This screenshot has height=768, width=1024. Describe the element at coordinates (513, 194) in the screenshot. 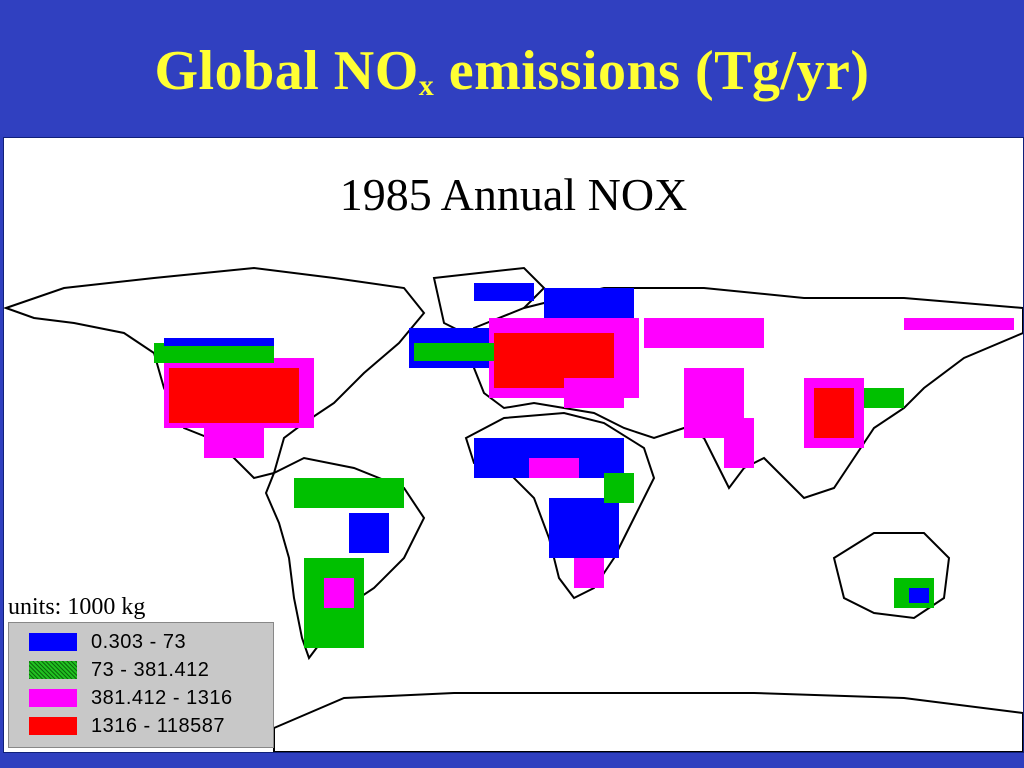

I see `map-title: 1985 Annual NOX` at that location.